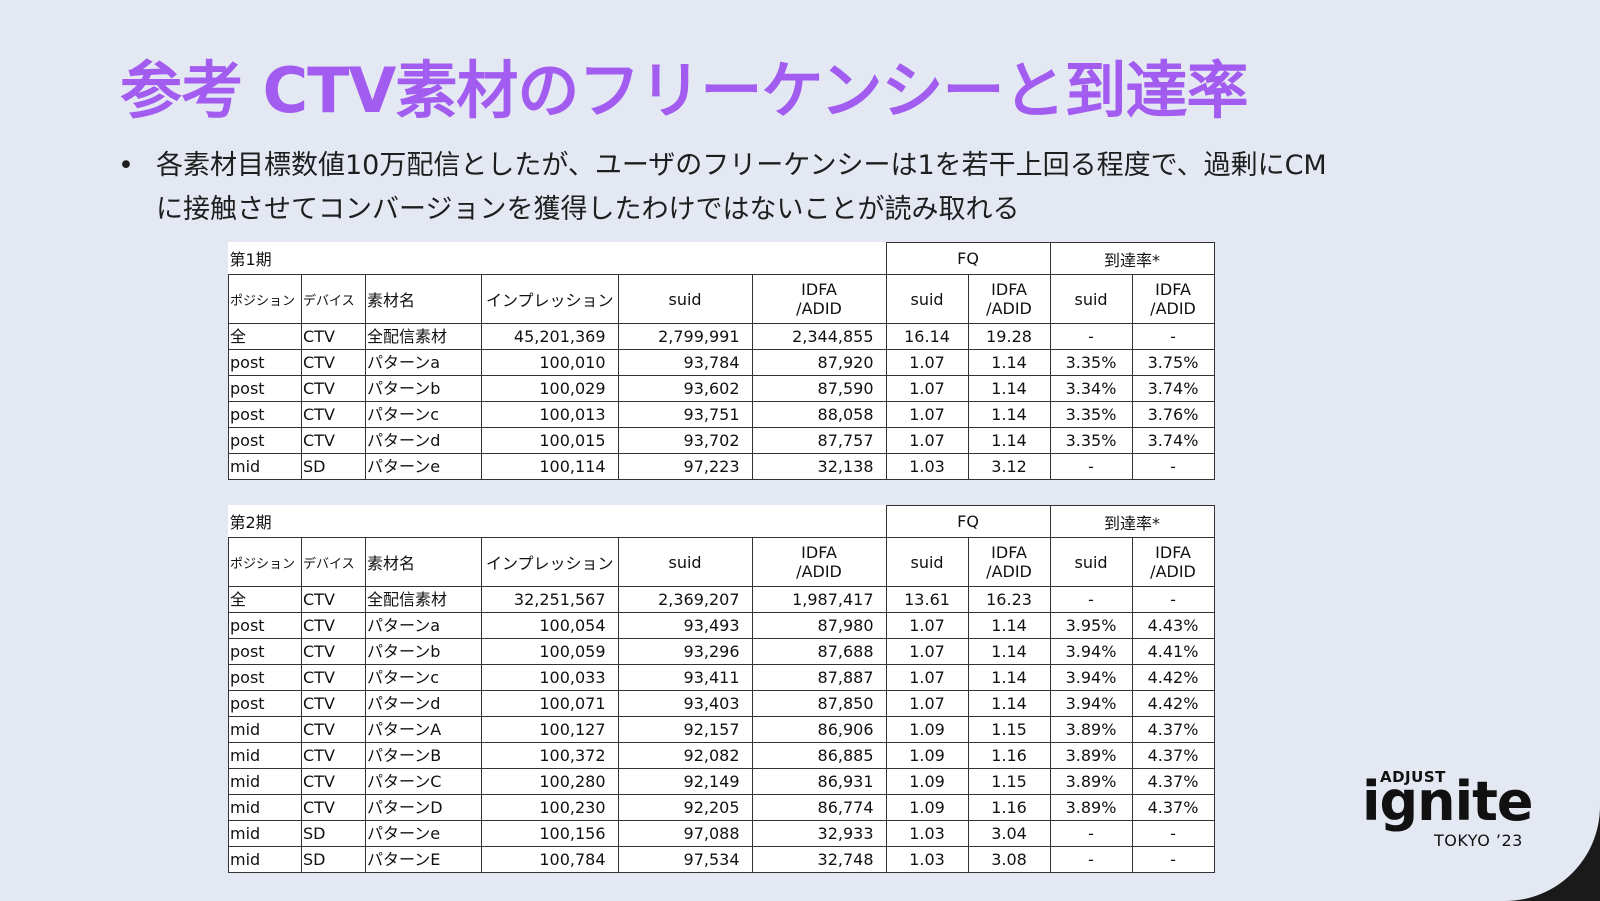 Image resolution: width=1600 pixels, height=901 pixels. Describe the element at coordinates (1009, 781) in the screenshot. I see `cell-fq-idfa: 1.15` at that location.